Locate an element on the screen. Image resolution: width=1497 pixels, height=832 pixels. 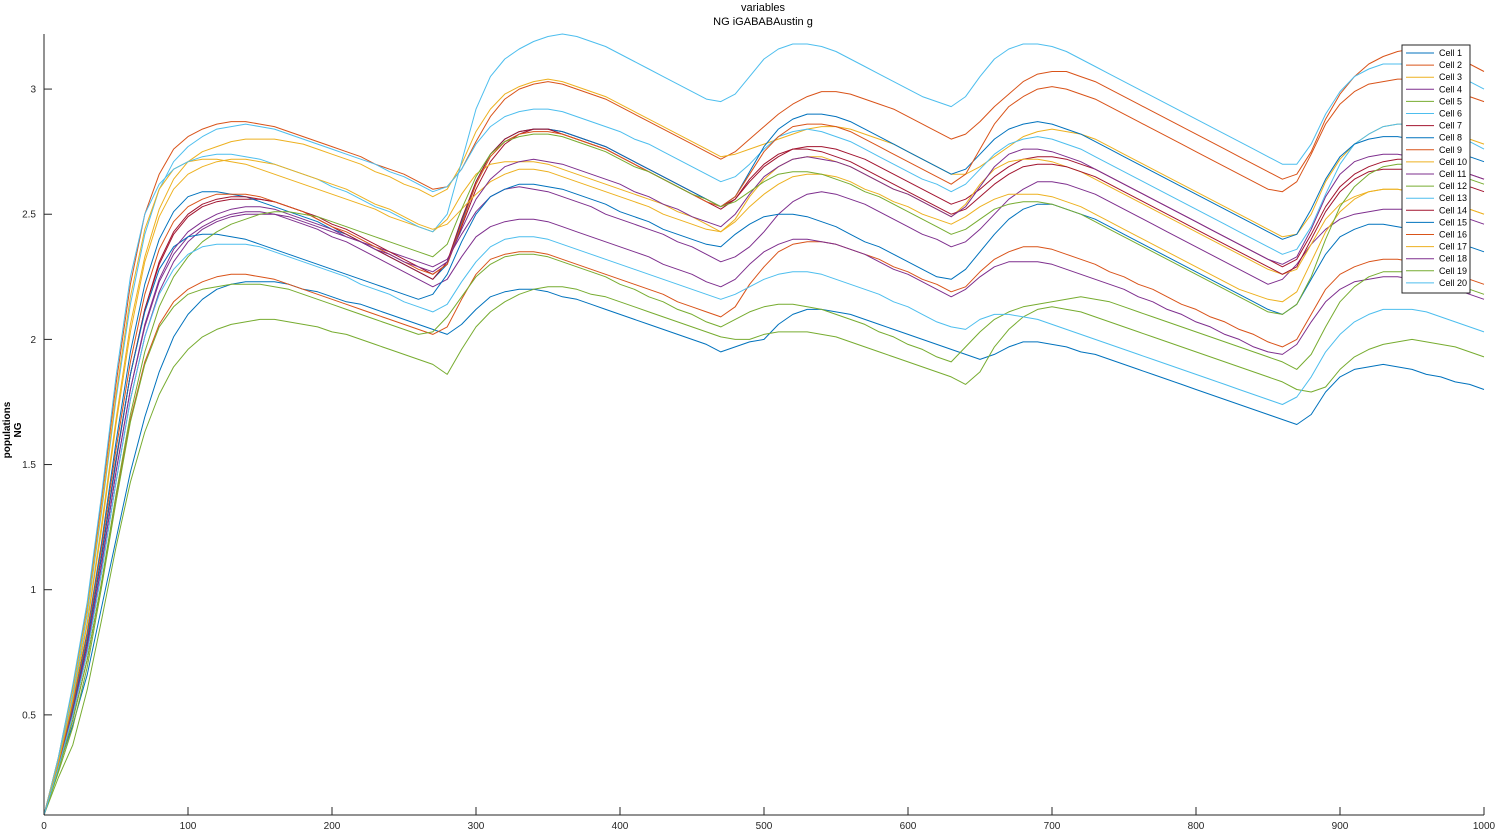
legend-label: Cell 3 is located at coordinates (1450, 77).